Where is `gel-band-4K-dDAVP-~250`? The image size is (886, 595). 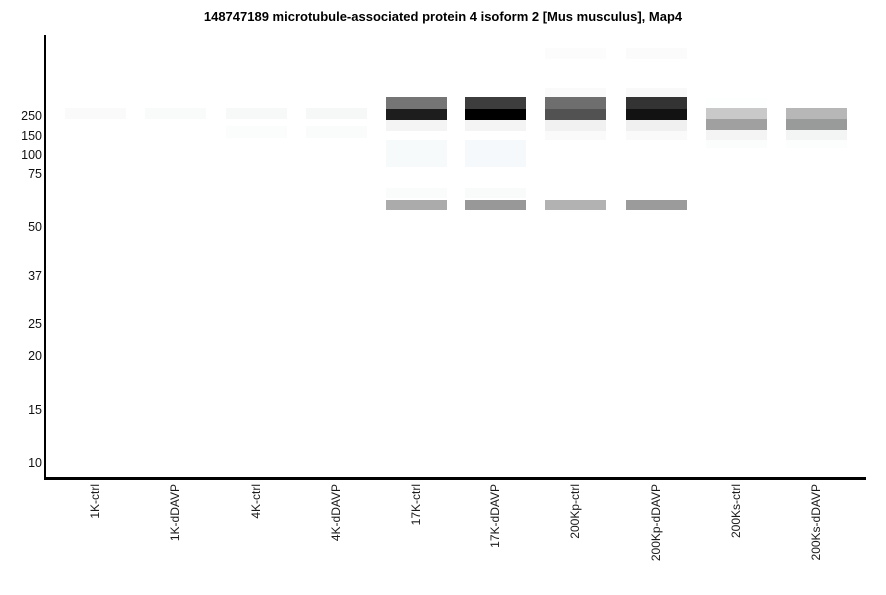
gel-band-4K-dDAVP-~250 is located at coordinates (336, 113).